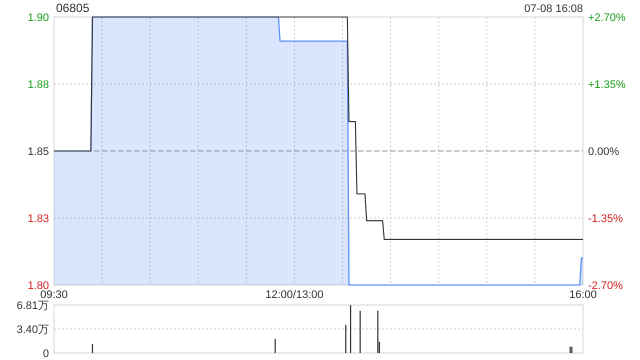  What do you see at coordinates (54, 295) in the screenshot?
I see `x-tick-label: 09:30` at bounding box center [54, 295].